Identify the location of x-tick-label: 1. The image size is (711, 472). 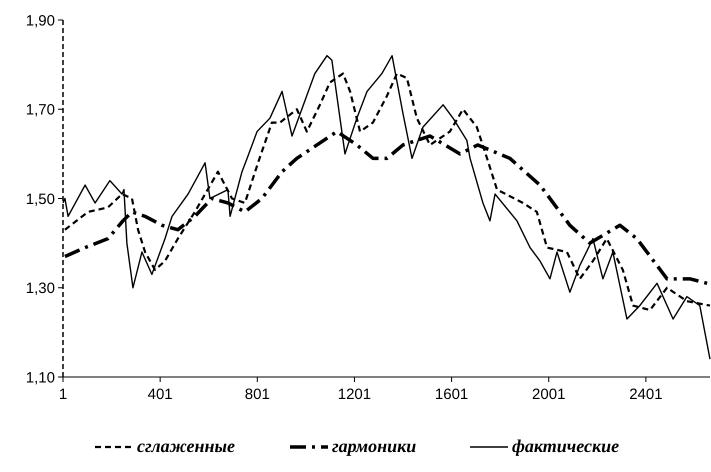
(63, 394).